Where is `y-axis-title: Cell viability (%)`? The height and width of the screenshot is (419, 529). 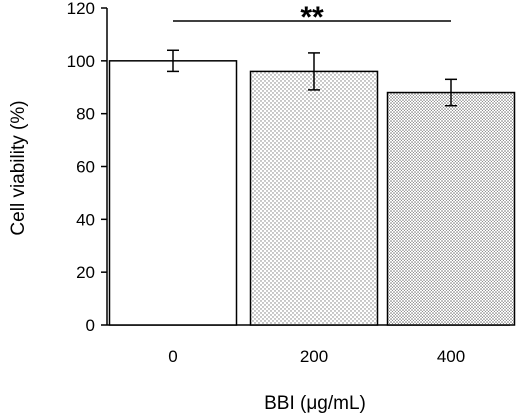
y-axis-title: Cell viability (%) is located at coordinates (18, 167).